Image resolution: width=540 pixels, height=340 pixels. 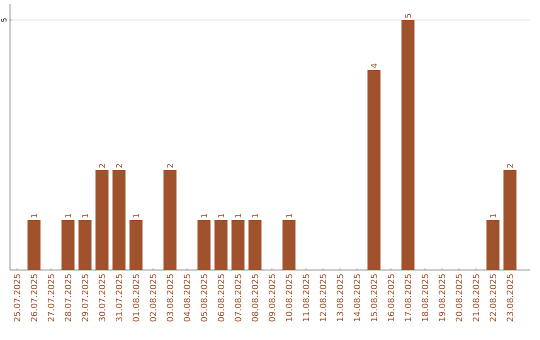 I want to click on x-tick-label: 08.08.2025, so click(x=255, y=298).